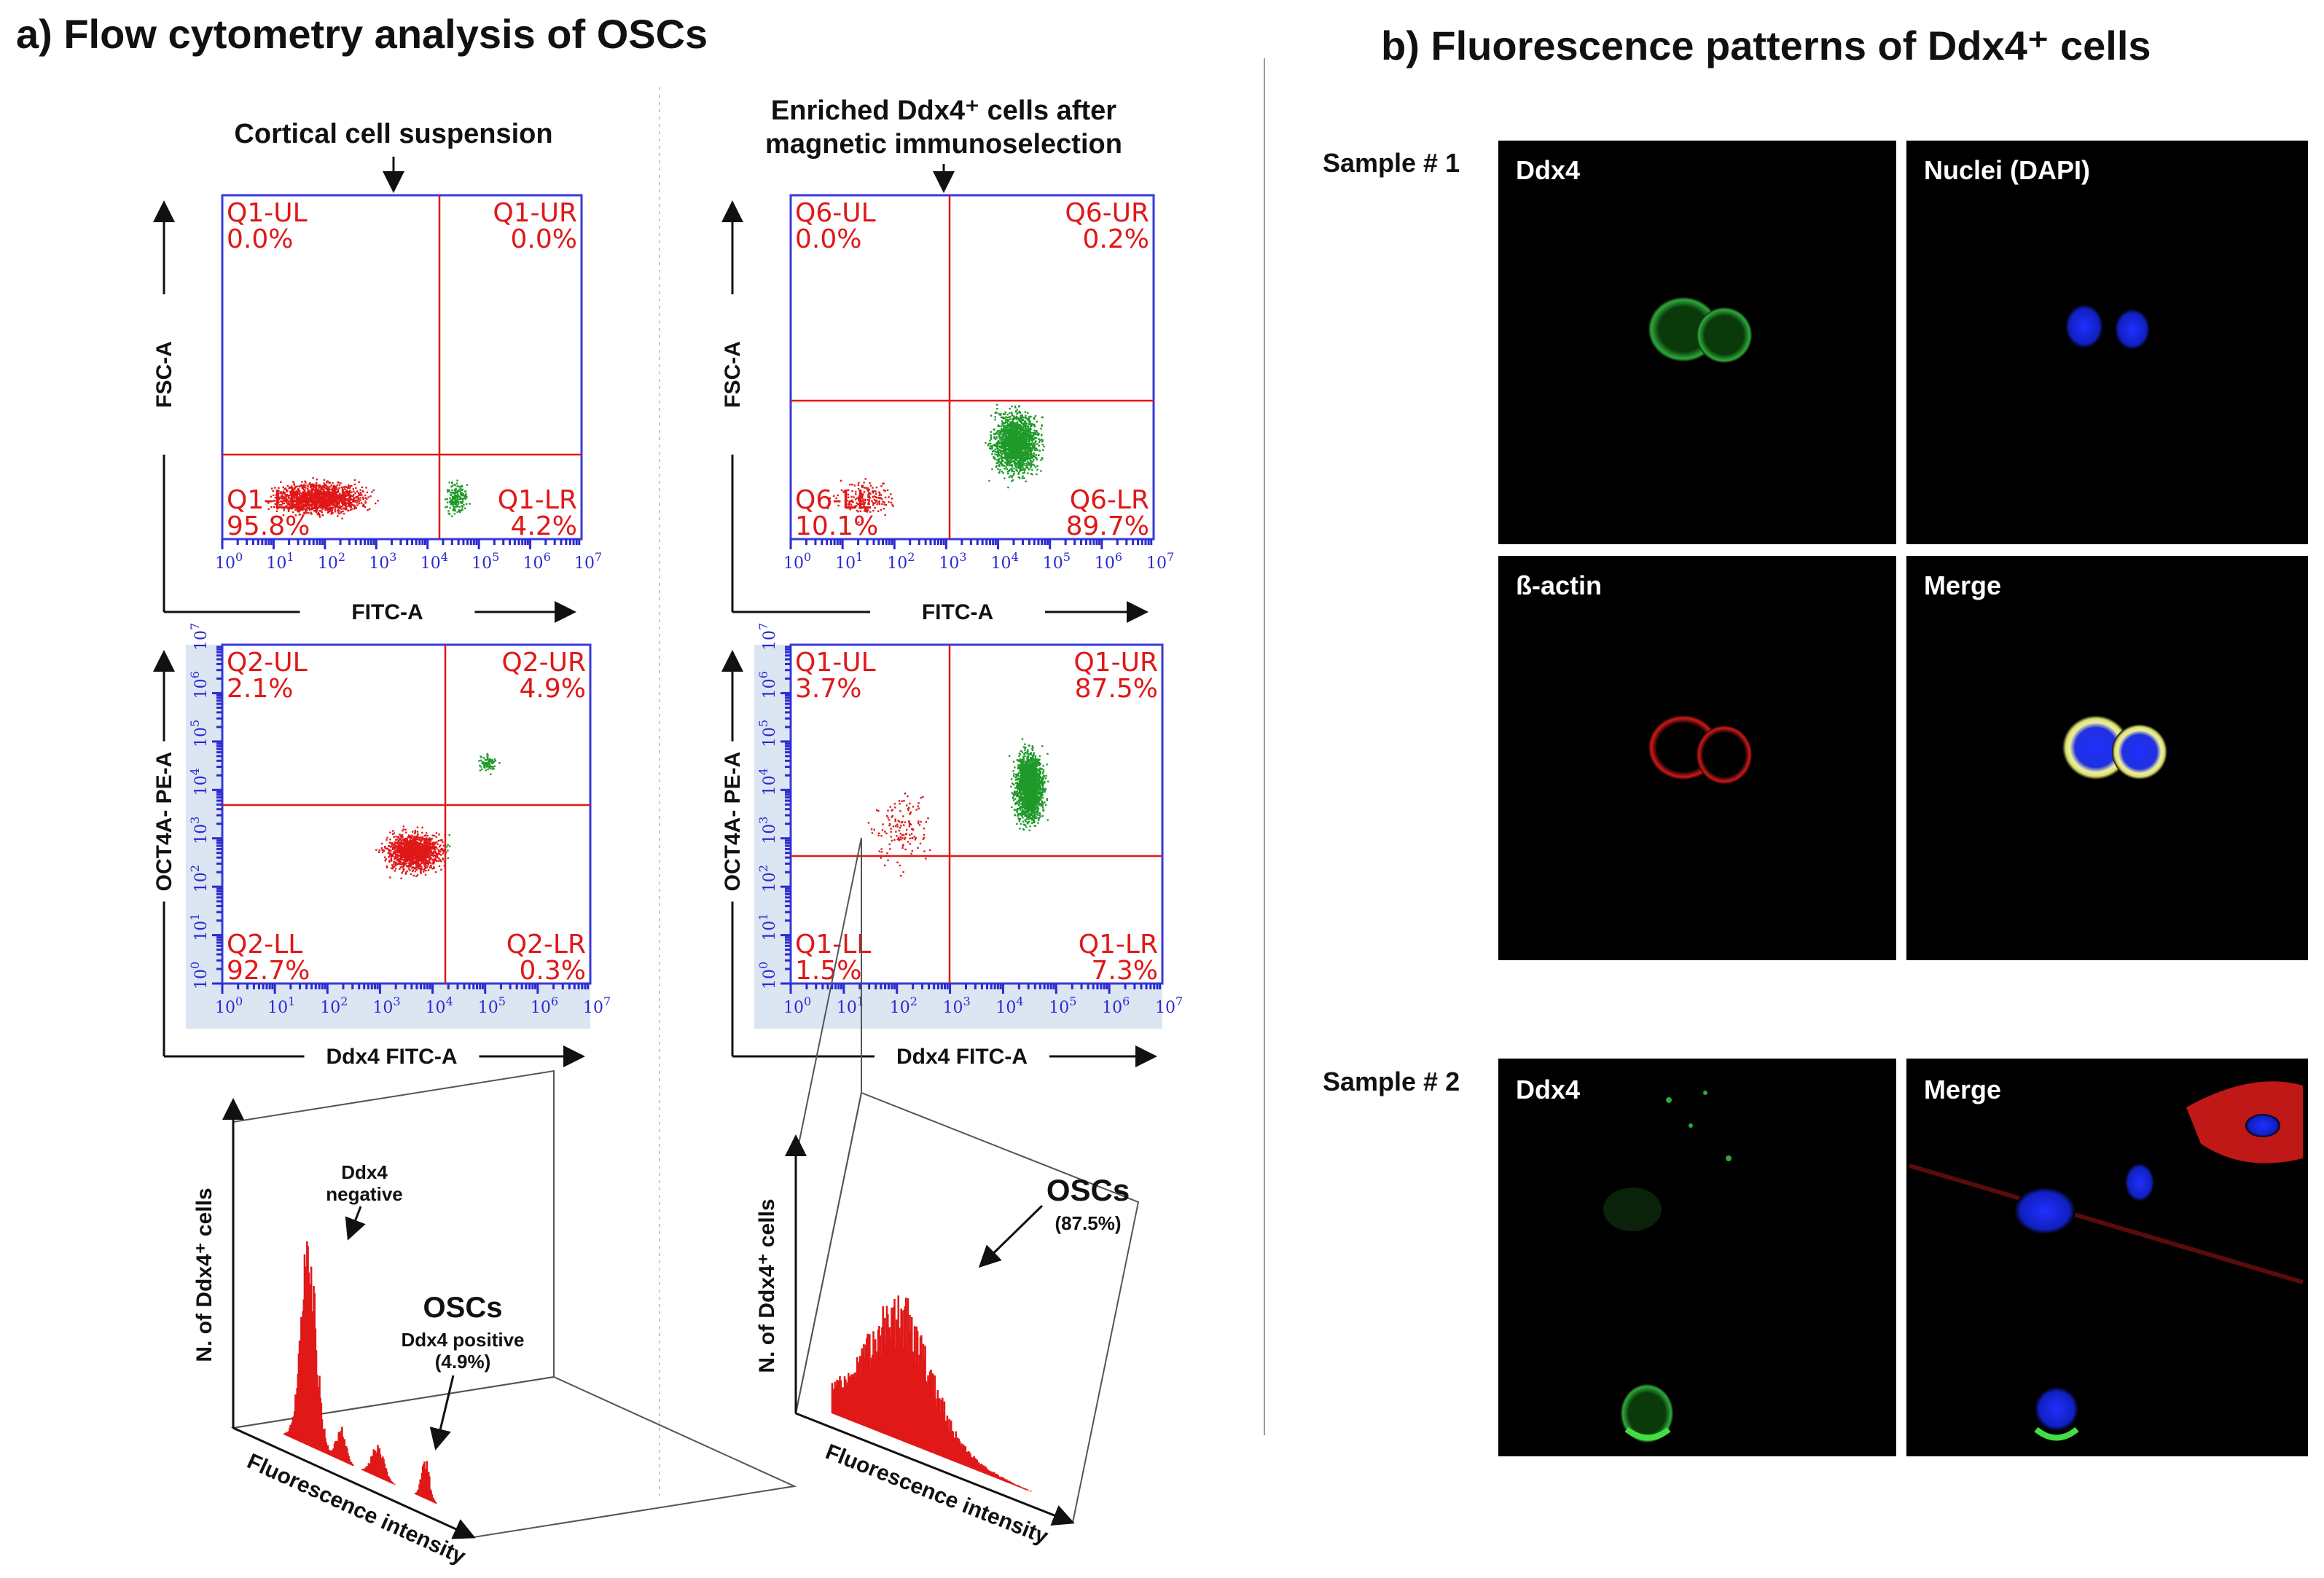  Describe the element at coordinates (195, 626) in the screenshot. I see `y-tick-exponent: 7` at that location.